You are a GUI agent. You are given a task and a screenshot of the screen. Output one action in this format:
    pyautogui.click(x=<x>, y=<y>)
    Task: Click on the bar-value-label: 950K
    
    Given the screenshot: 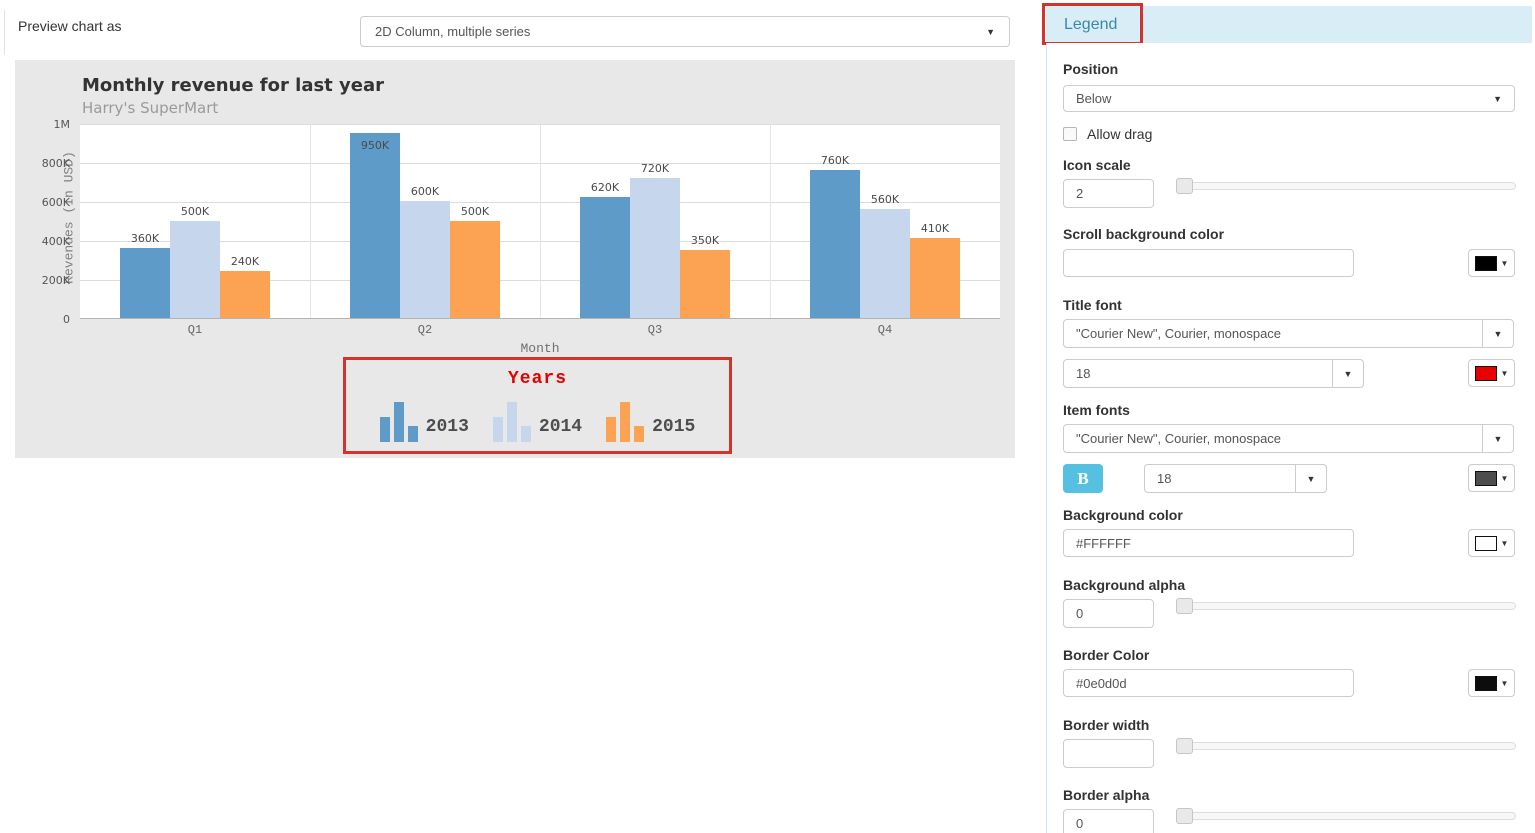 What is the action you would take?
    pyautogui.click(x=375, y=145)
    